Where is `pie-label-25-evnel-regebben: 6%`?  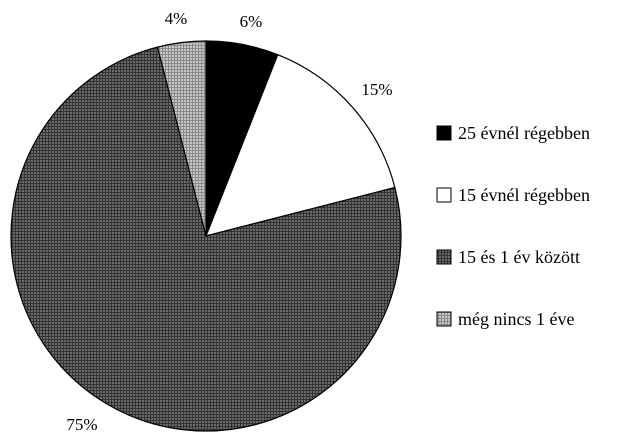
pie-label-25-evnel-regebben: 6% is located at coordinates (251, 21).